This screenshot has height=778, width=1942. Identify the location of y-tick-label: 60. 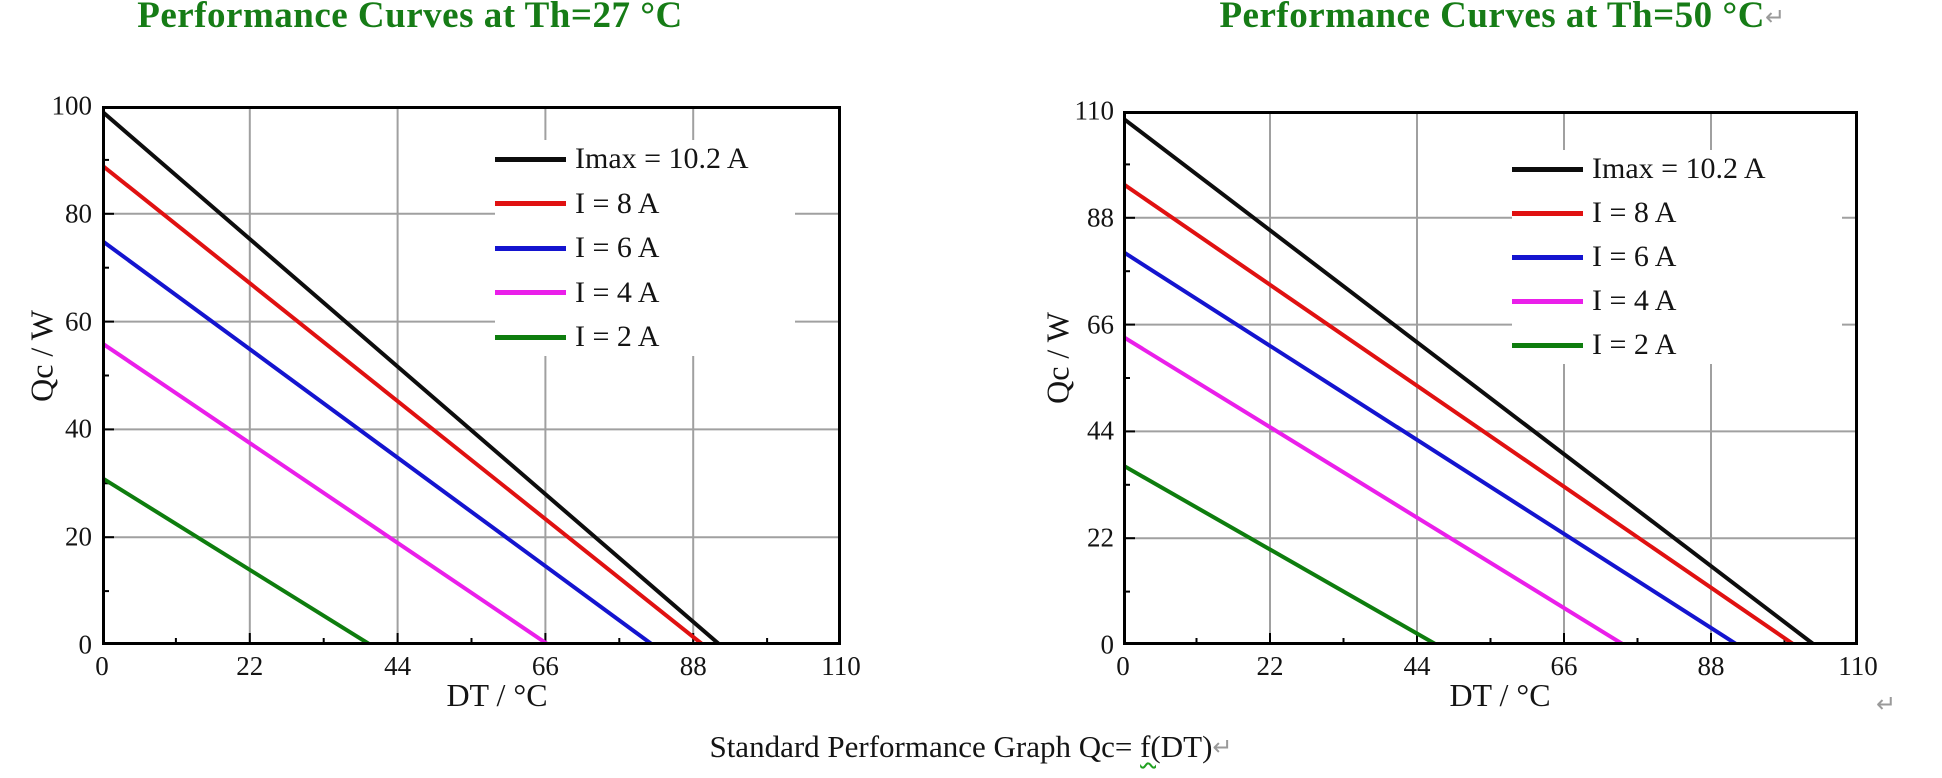
(78, 321).